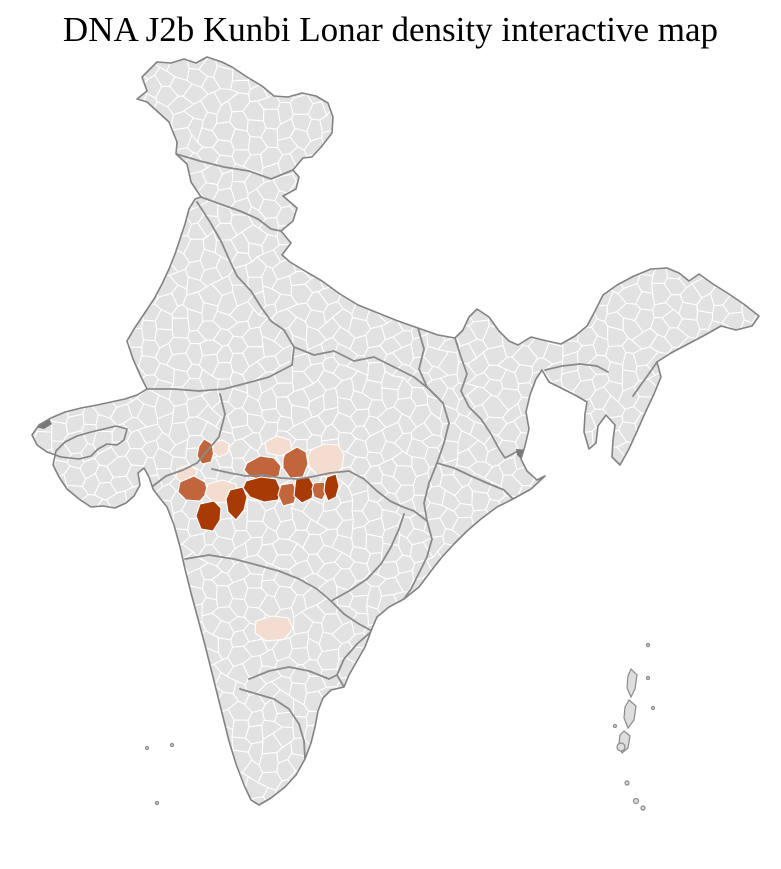 The image size is (781, 869). What do you see at coordinates (260, 538) in the screenshot?
I see `highlighted-districts` at bounding box center [260, 538].